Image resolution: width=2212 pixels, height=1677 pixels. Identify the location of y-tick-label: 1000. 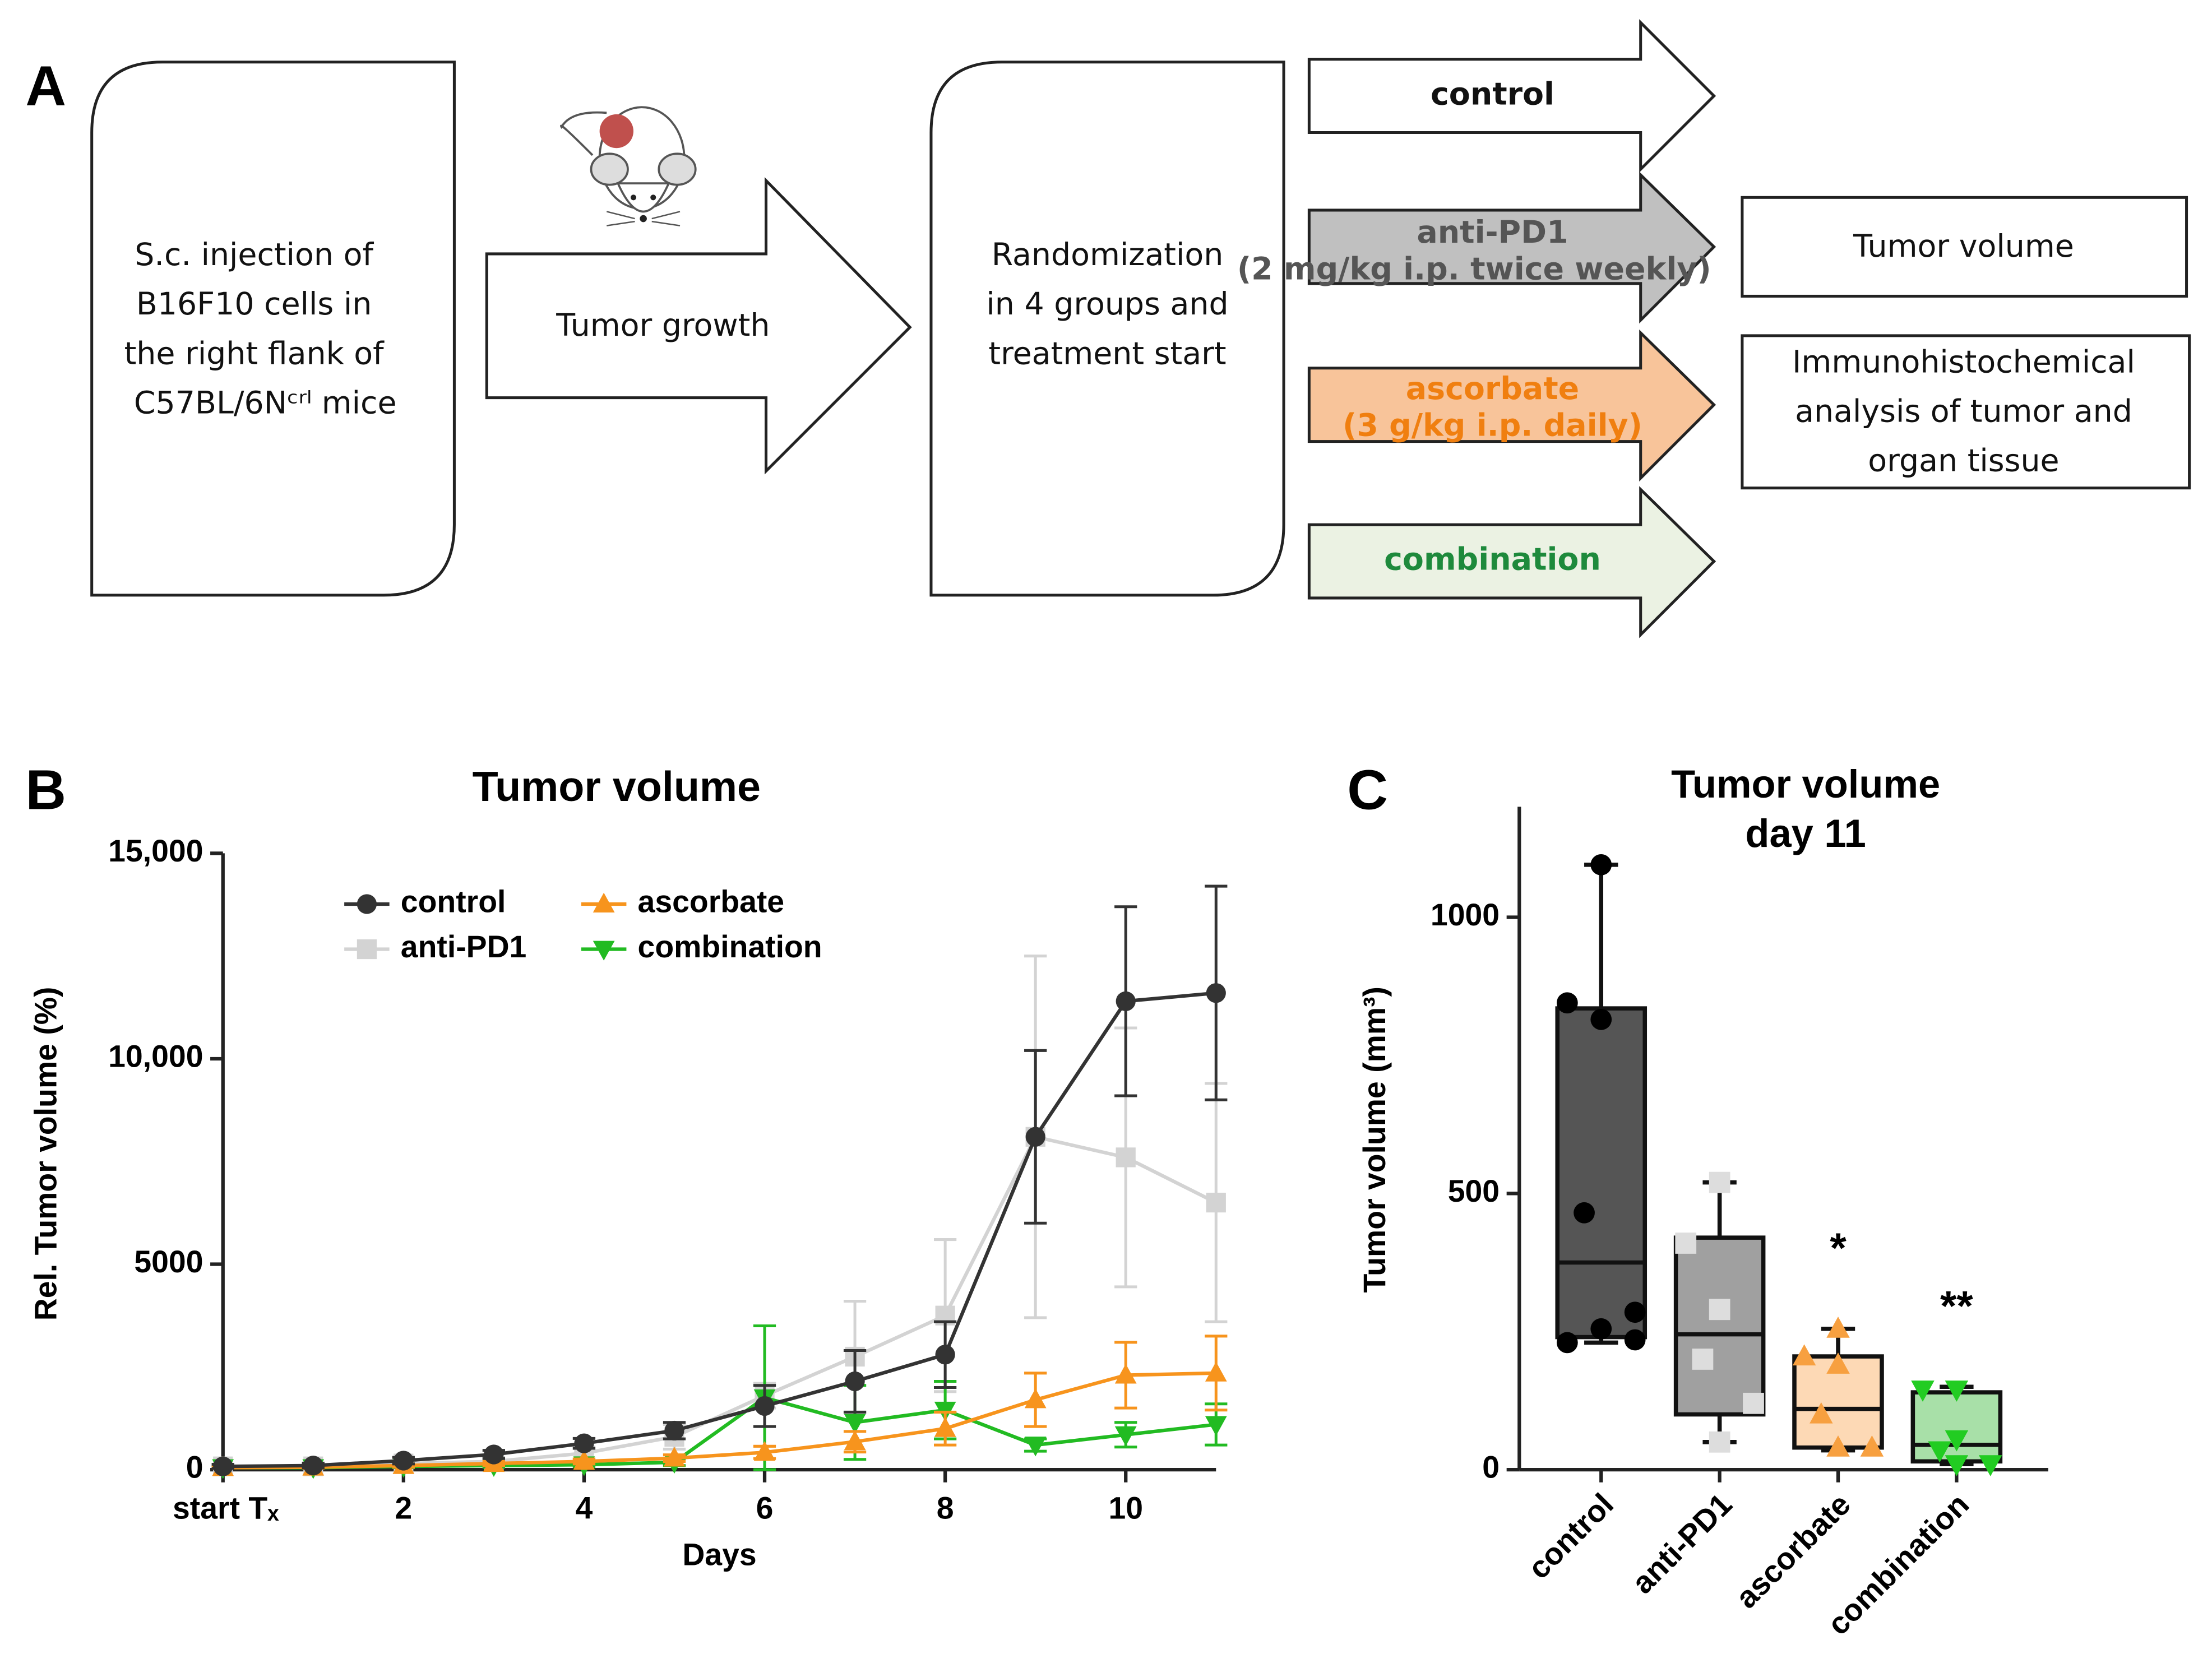
(1465, 915).